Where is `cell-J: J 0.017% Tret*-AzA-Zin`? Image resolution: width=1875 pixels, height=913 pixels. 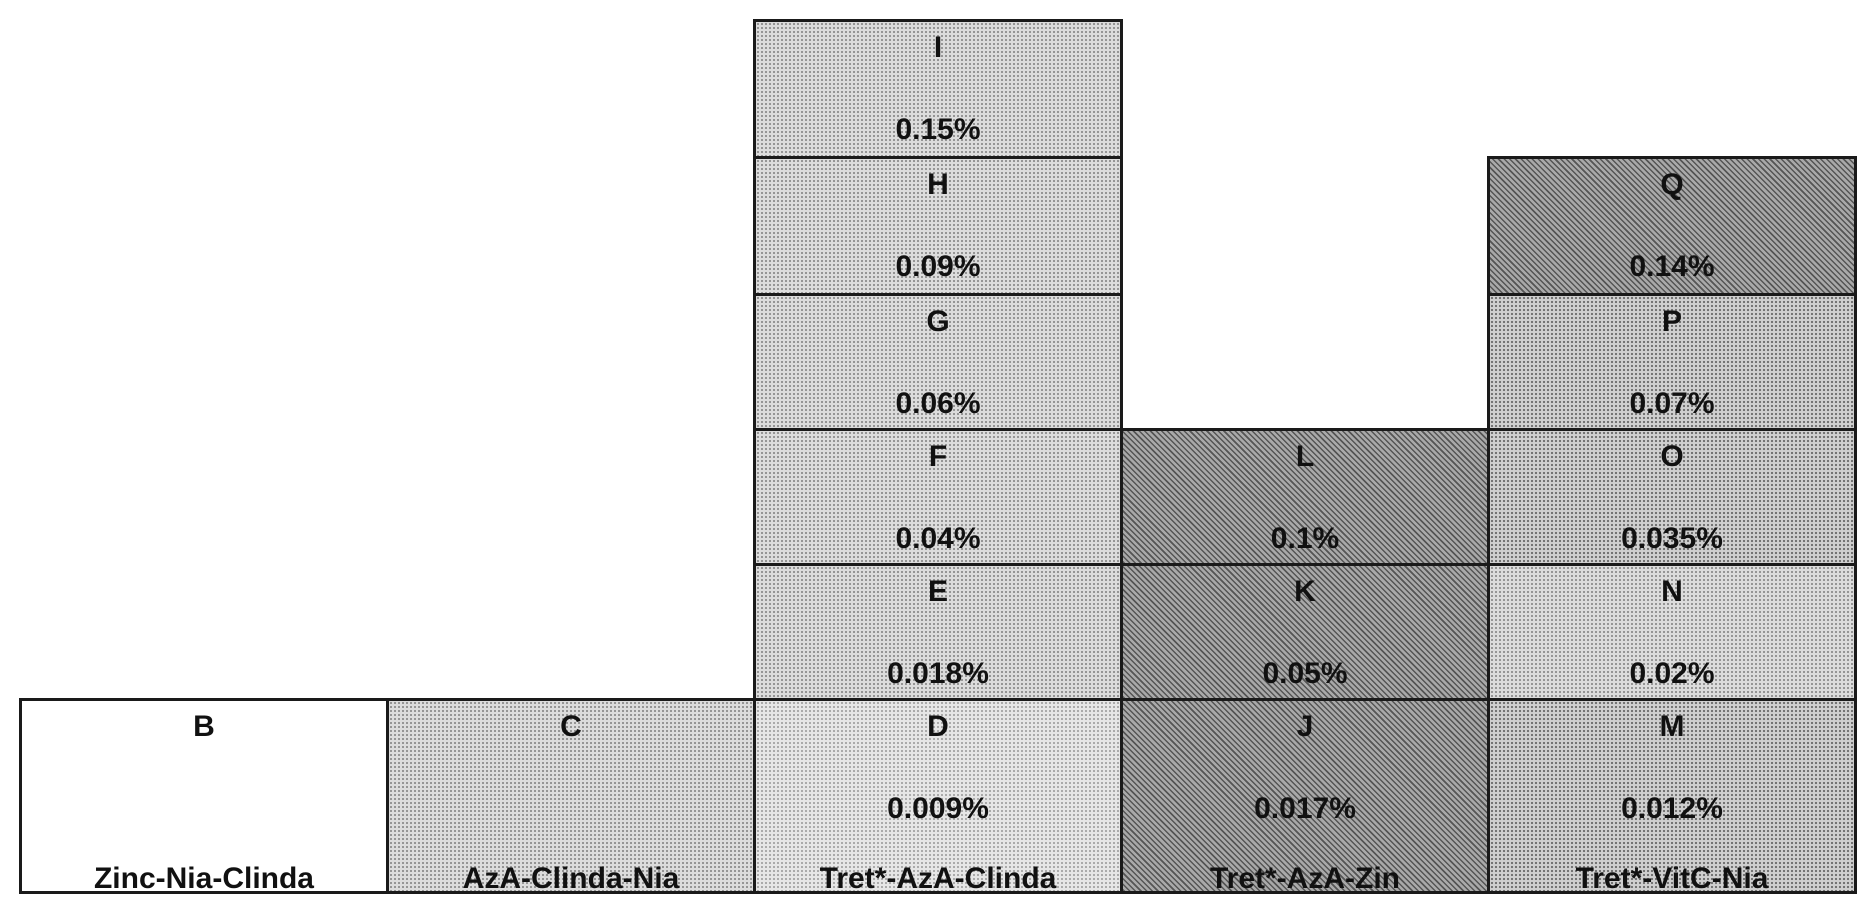
cell-J: J 0.017% Tret*-AzA-Zin is located at coordinates (1305, 796).